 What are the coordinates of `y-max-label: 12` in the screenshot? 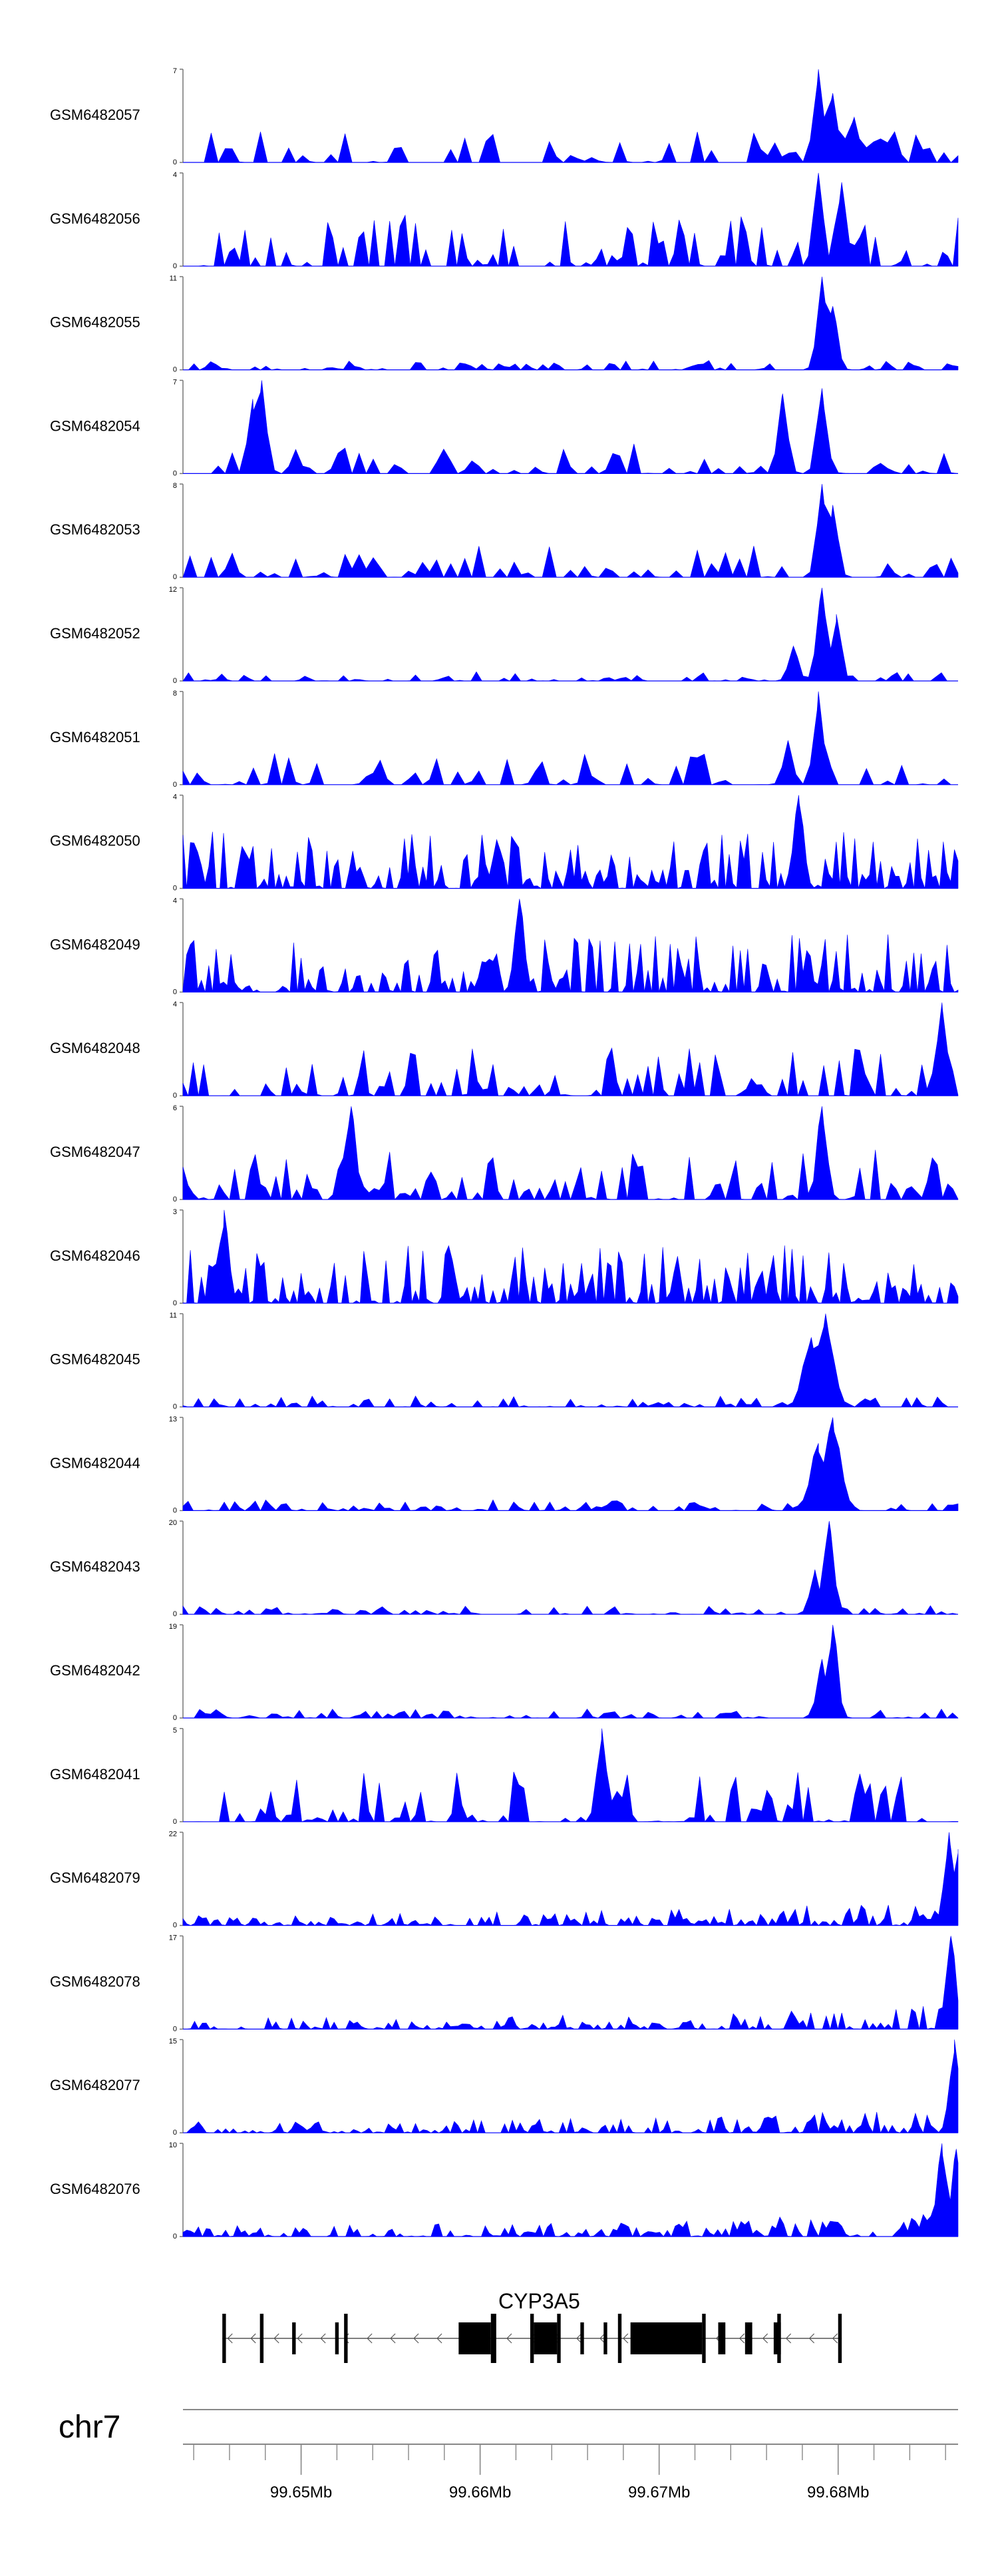 It's located at (173, 590).